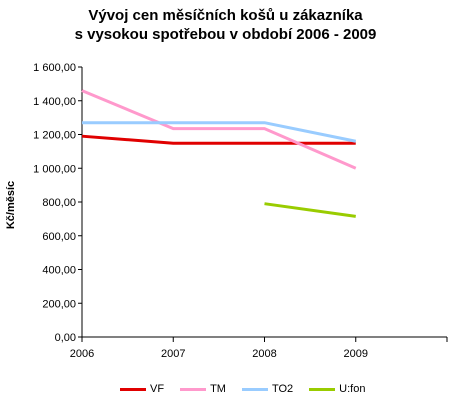 The height and width of the screenshot is (402, 451). I want to click on series-line-tm, so click(219, 129).